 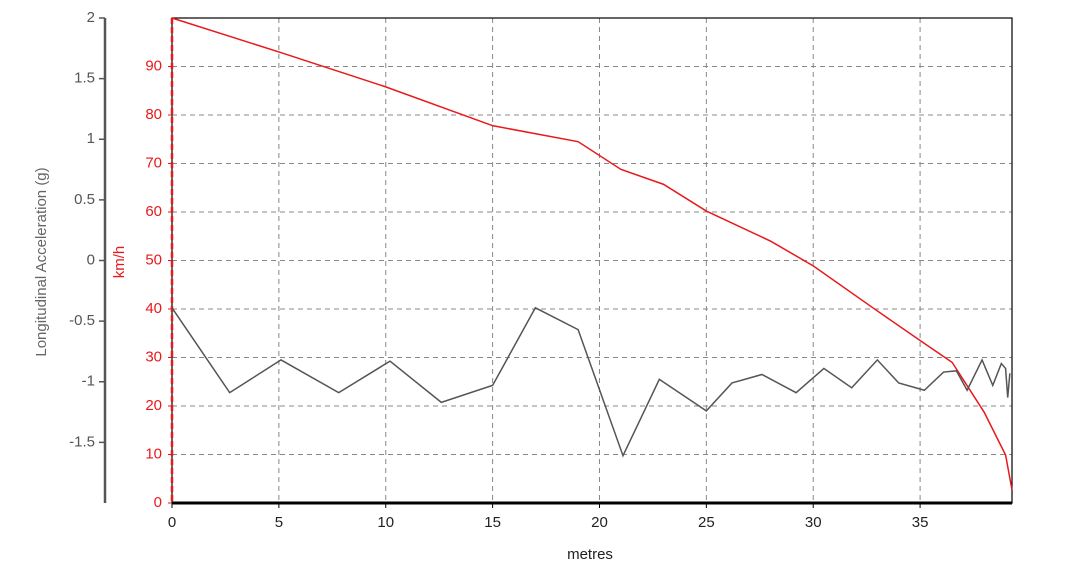 What do you see at coordinates (84, 78) in the screenshot?
I see `y-tick-label: 1.5` at bounding box center [84, 78].